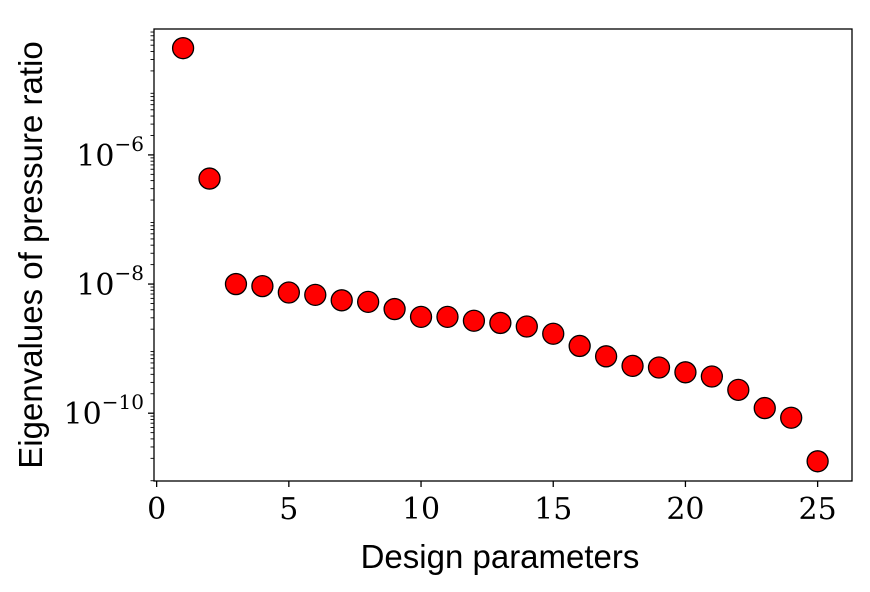 This screenshot has width=870, height=592. I want to click on y-tick-label: 10 −6, so click(110, 153).